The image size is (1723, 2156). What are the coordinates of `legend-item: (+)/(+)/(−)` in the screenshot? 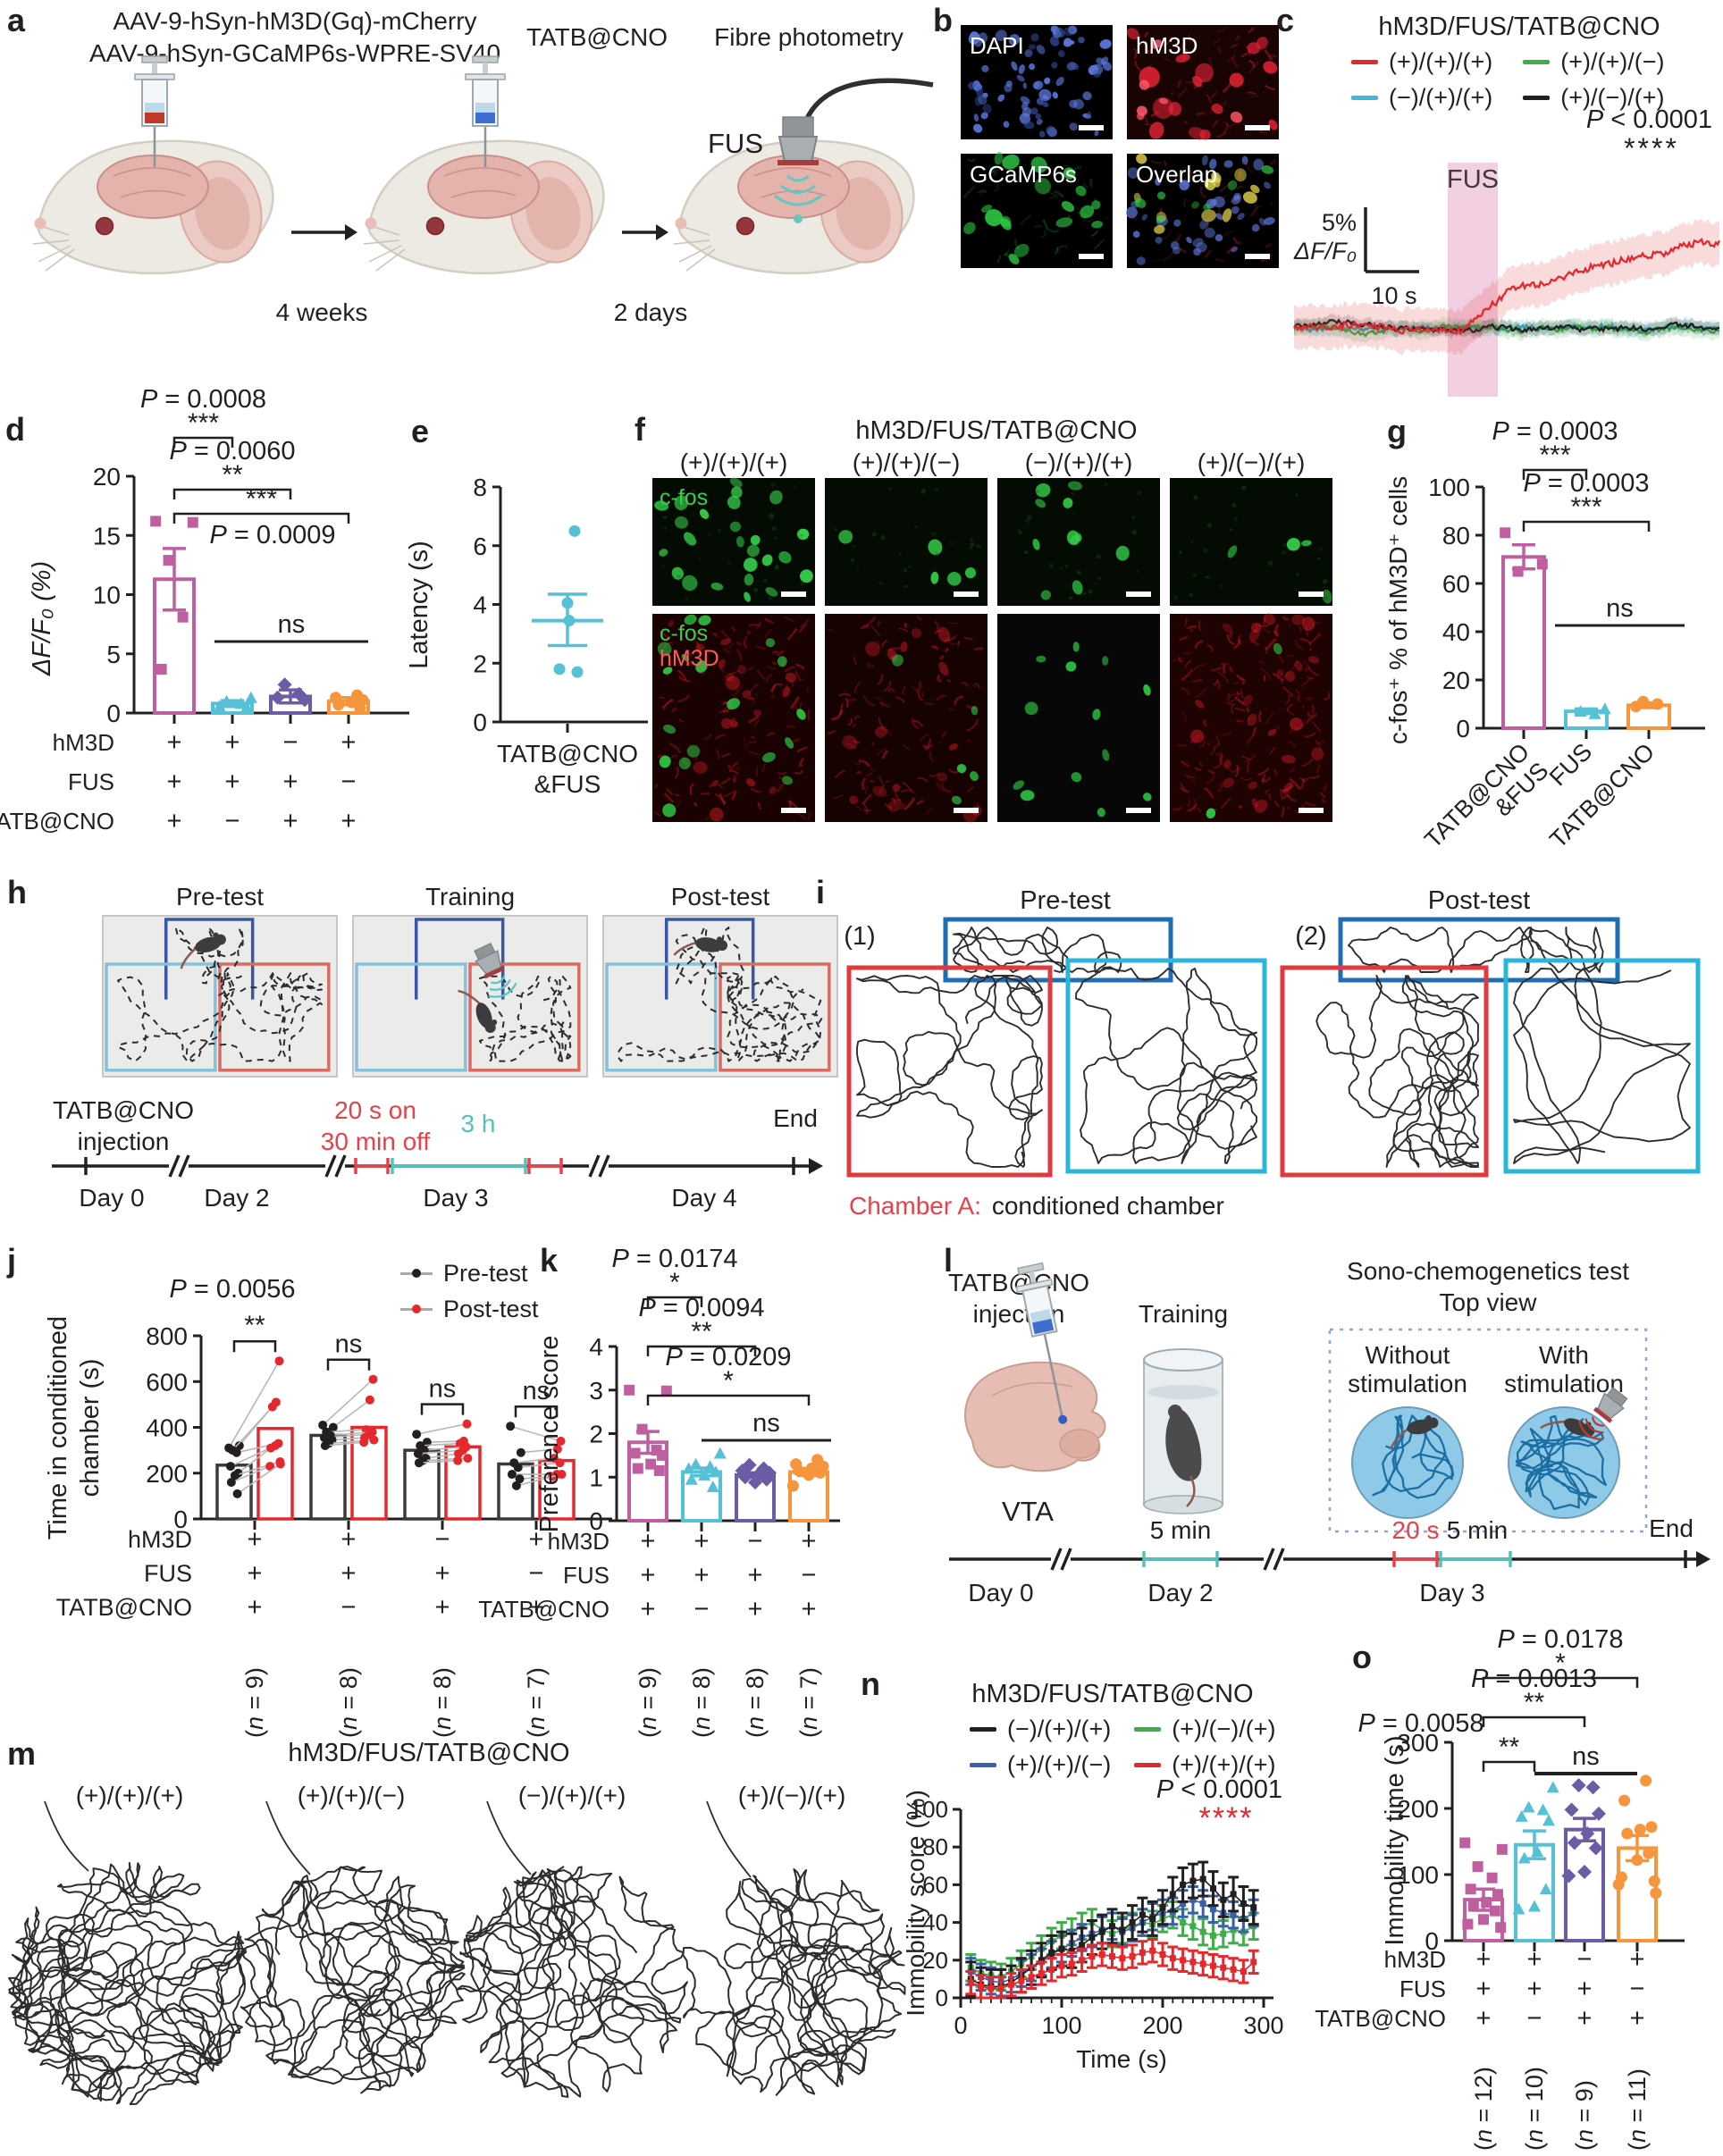 It's located at (1594, 62).